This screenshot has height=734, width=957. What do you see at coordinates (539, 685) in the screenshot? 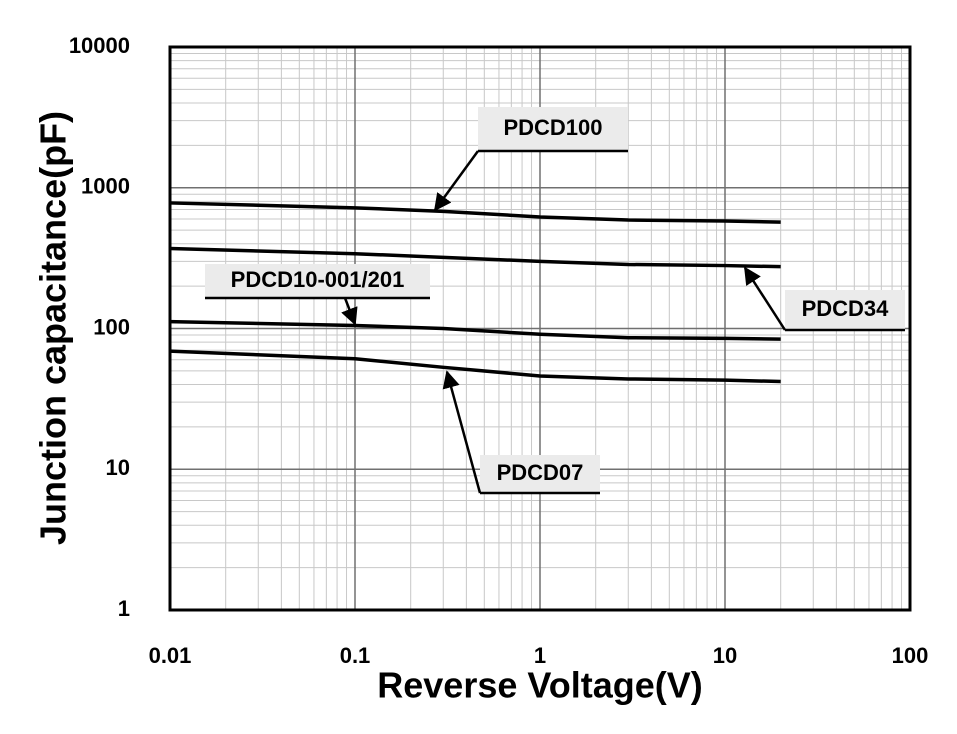
I see `x-axis-label: Reverse Voltage(V)` at bounding box center [539, 685].